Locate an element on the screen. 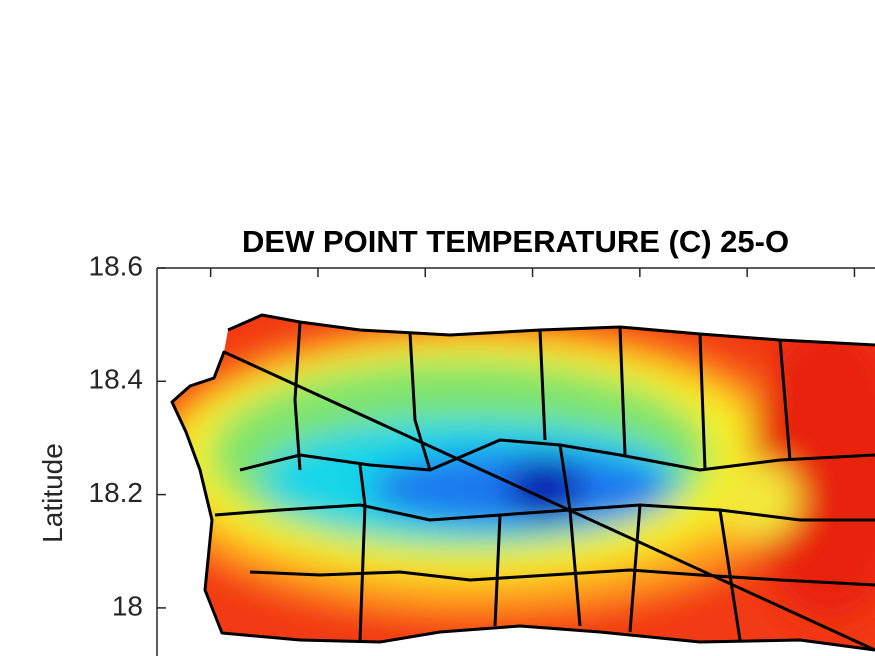 The image size is (875, 656). y-axis-title: Latitude is located at coordinates (52, 493).